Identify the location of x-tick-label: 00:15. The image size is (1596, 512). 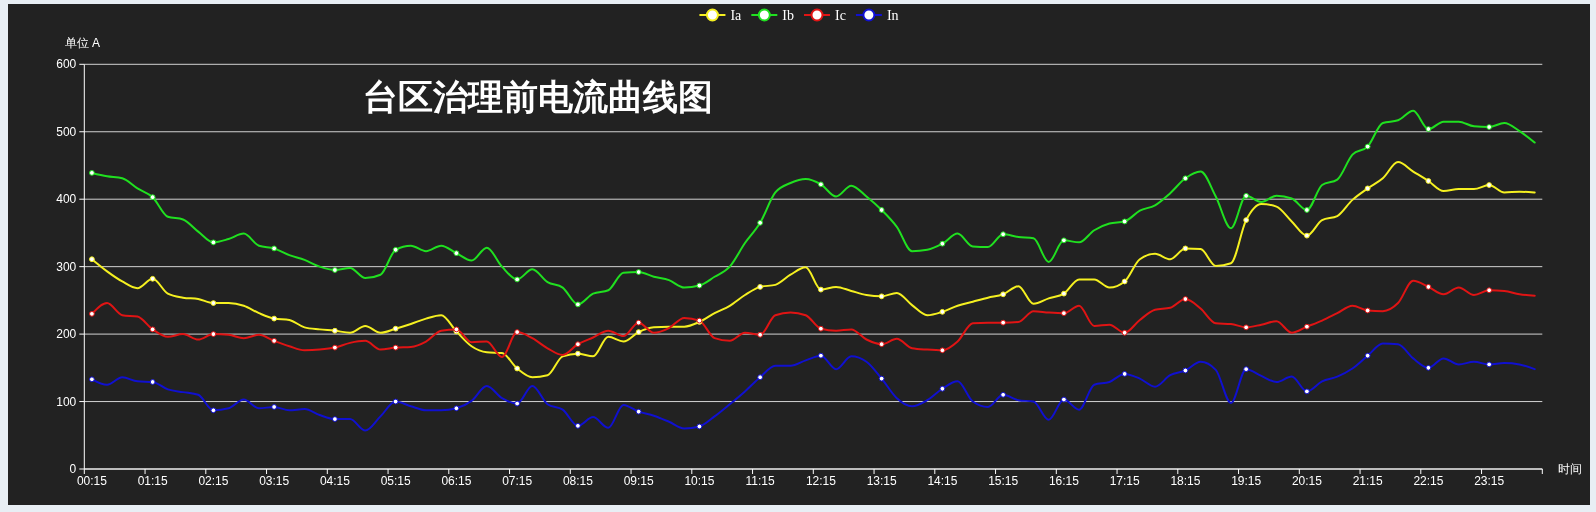
(92, 481).